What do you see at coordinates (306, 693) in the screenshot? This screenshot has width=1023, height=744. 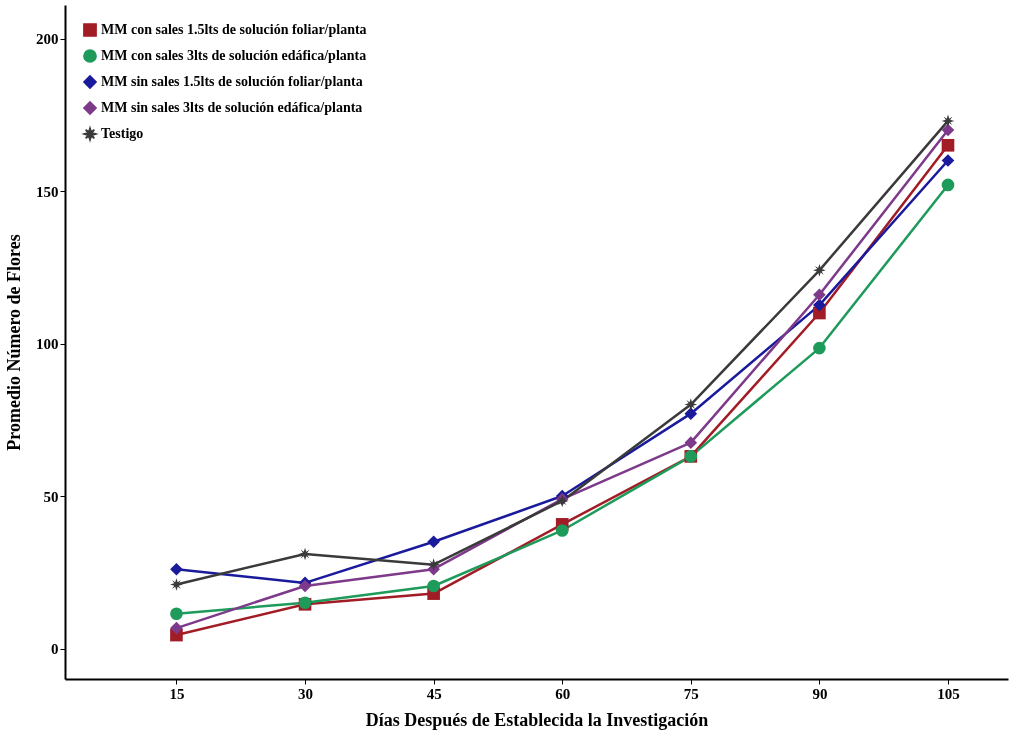 I see `x-tick-label: 30` at bounding box center [306, 693].